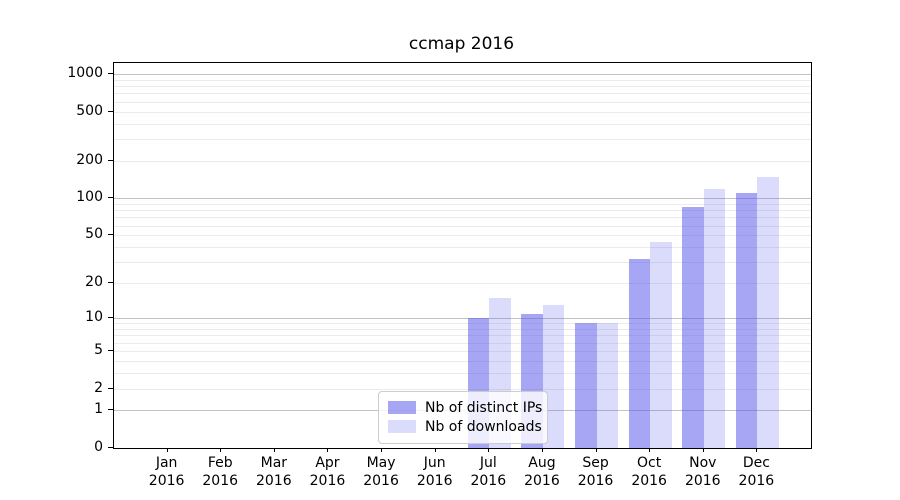  I want to click on y-tick-label: 200, so click(89, 160).